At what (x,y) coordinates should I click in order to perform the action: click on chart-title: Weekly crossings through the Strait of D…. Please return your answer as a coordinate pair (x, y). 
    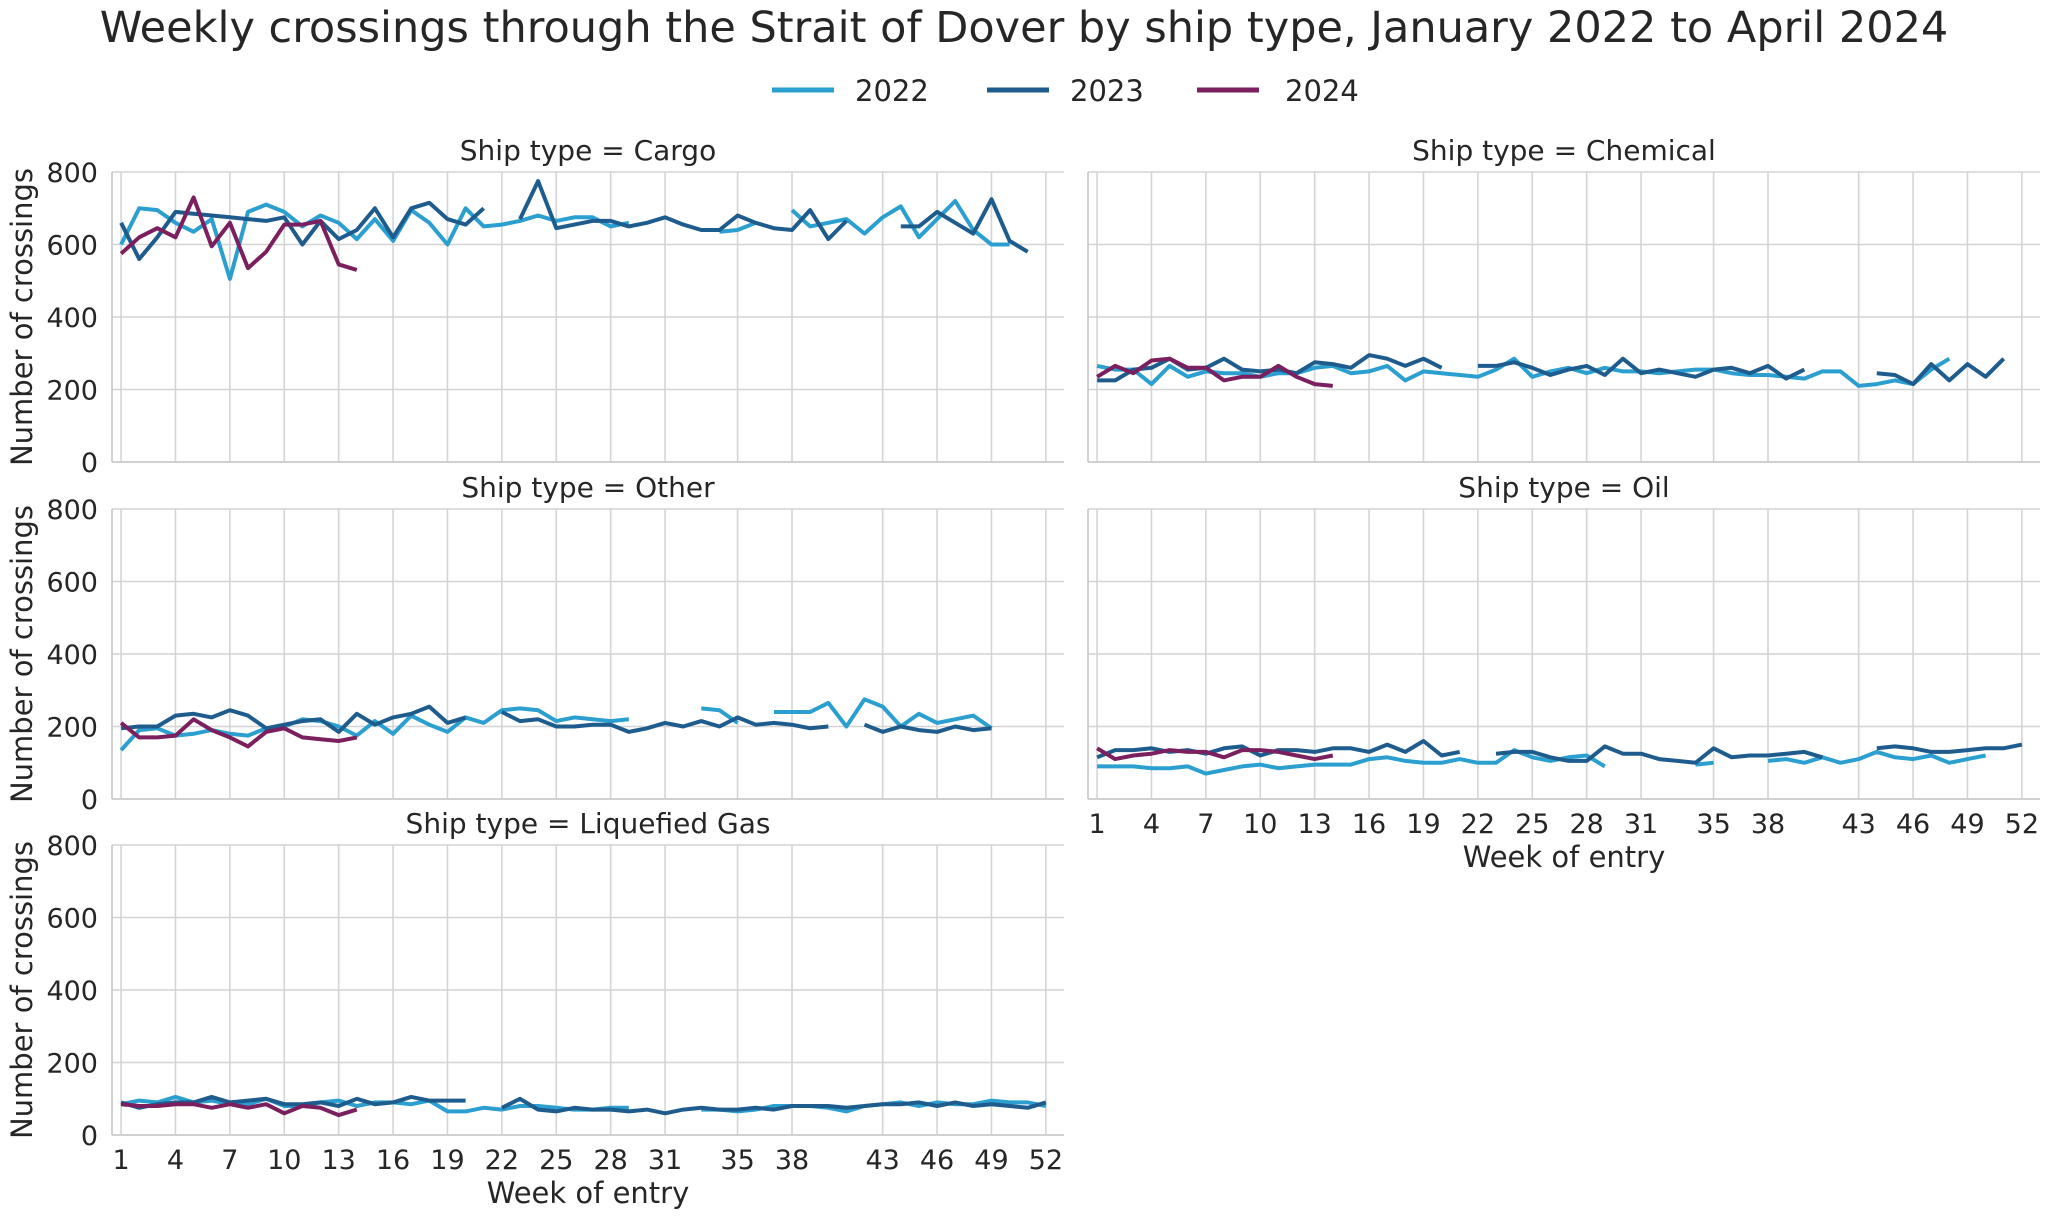
    Looking at the image, I should click on (1024, 28).